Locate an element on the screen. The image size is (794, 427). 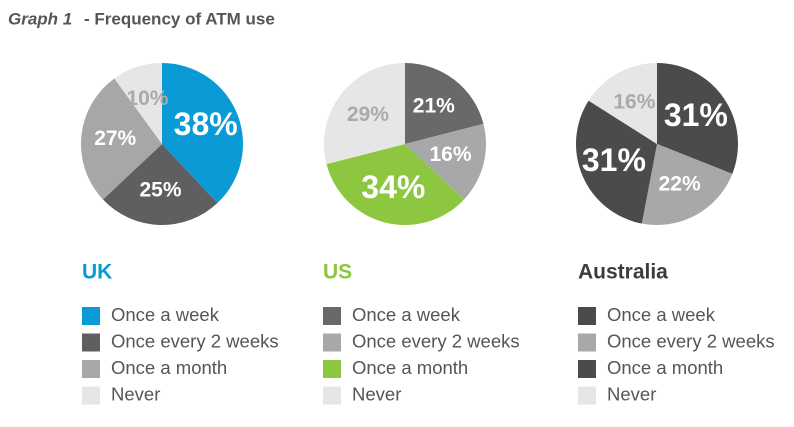
pie-title: US is located at coordinates (337, 272).